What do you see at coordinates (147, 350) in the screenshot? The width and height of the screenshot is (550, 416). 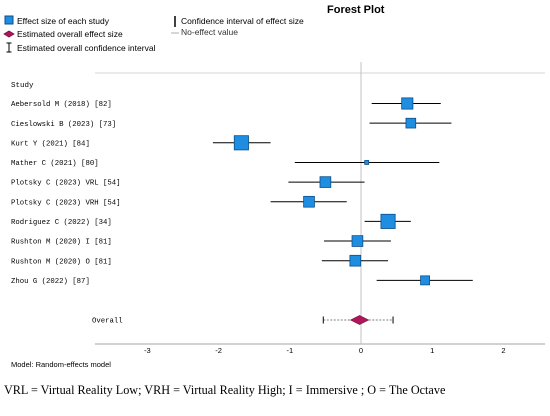 I see `x-tick-label: -3` at bounding box center [147, 350].